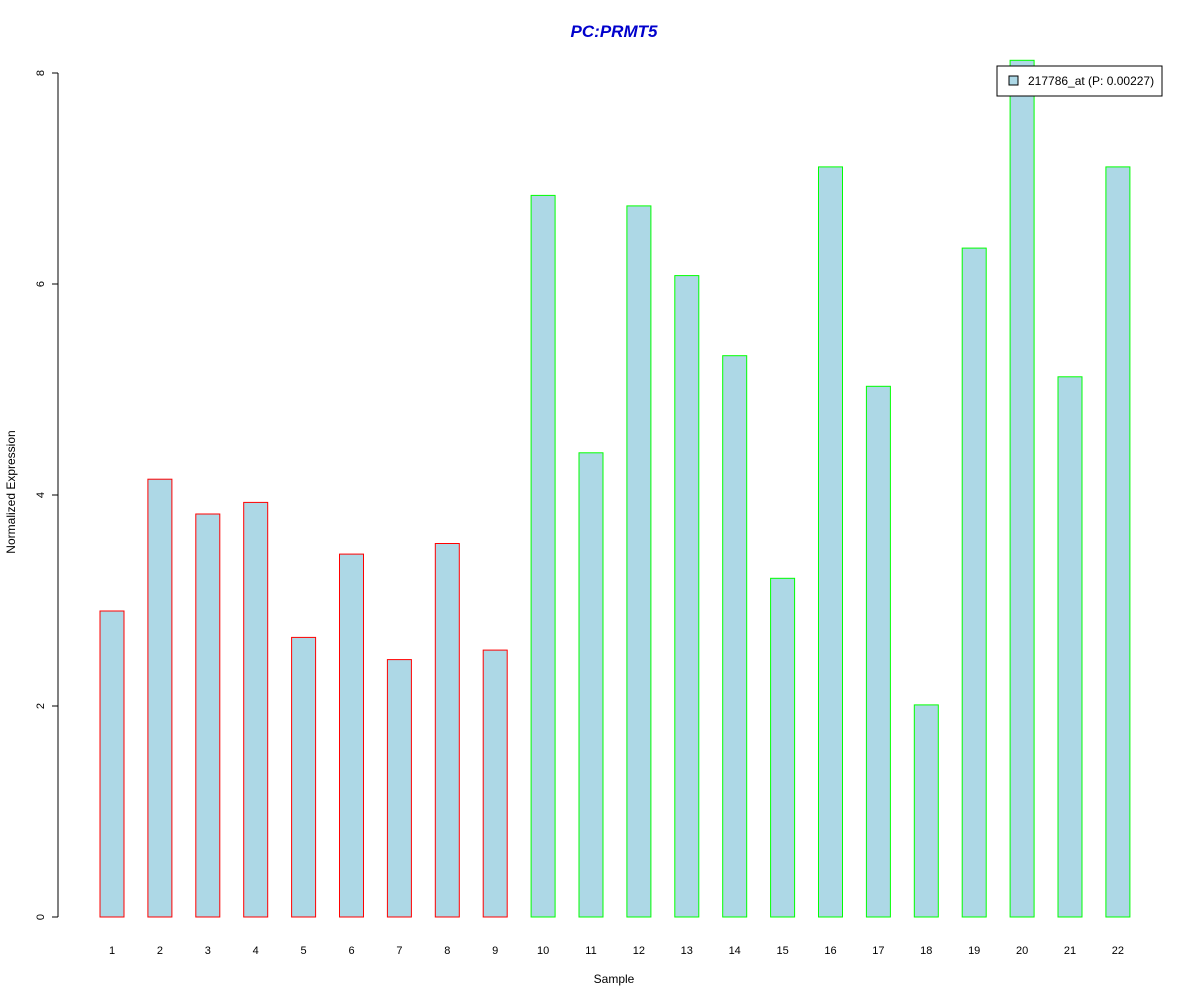 The width and height of the screenshot is (1200, 1000). What do you see at coordinates (543, 951) in the screenshot?
I see `x-tick-label-10: 10` at bounding box center [543, 951].